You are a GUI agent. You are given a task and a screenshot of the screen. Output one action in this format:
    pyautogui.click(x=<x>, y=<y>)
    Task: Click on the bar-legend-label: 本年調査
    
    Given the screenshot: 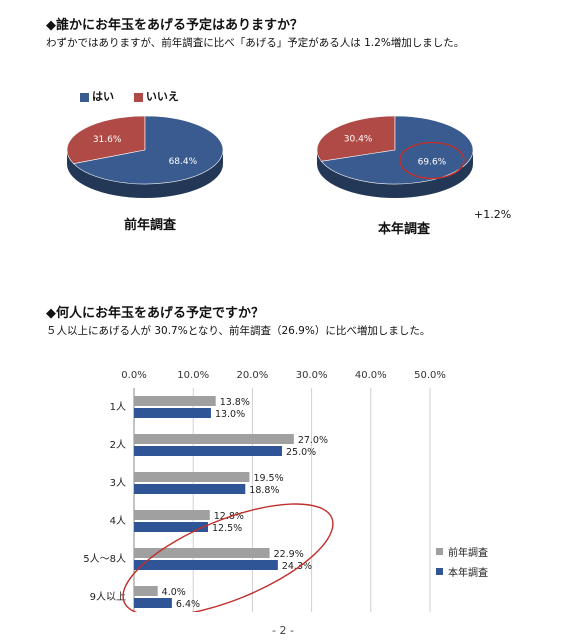 What is the action you would take?
    pyautogui.click(x=468, y=572)
    